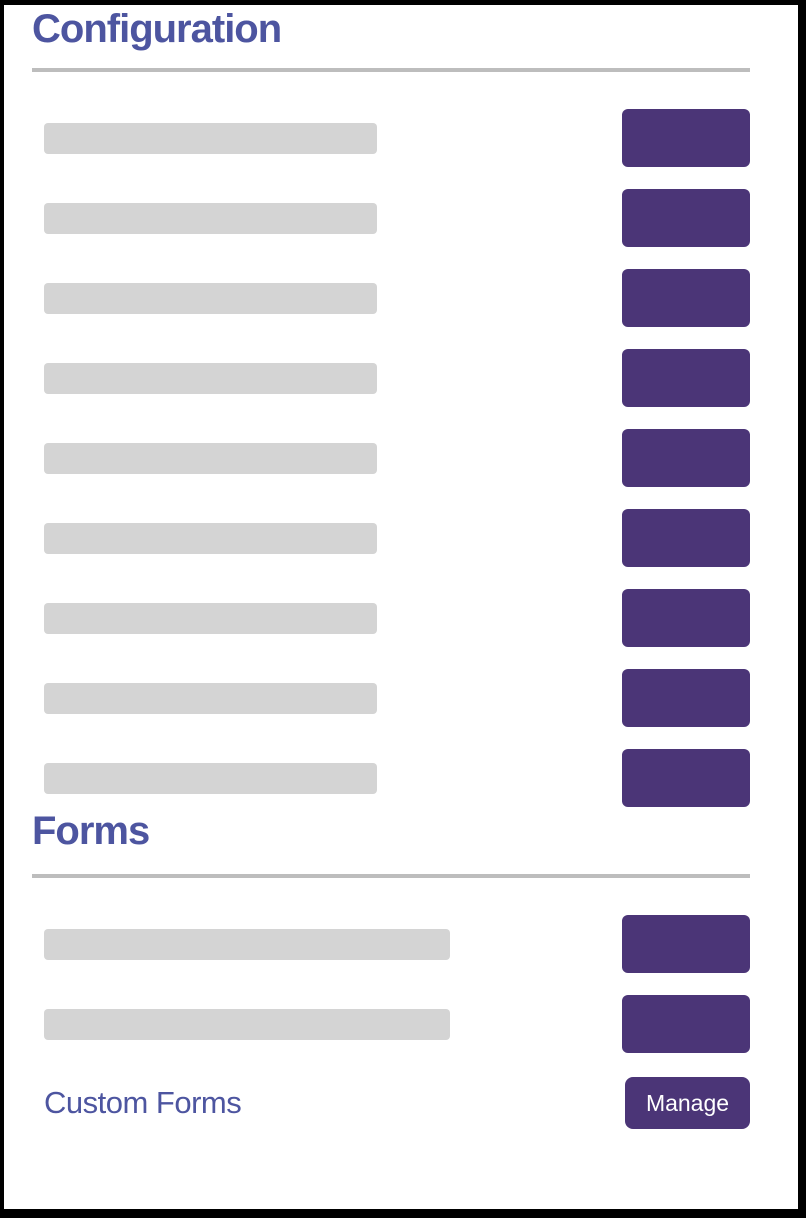 Image resolution: width=806 pixels, height=1218 pixels. What do you see at coordinates (391, 984) in the screenshot?
I see `forms-rows` at bounding box center [391, 984].